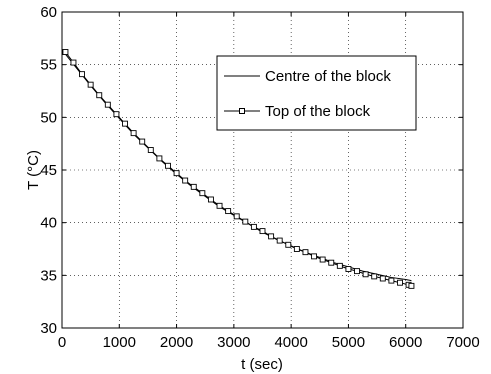 The width and height of the screenshot is (491, 374). What do you see at coordinates (48, 65) in the screenshot?
I see `y-tick-label: 55` at bounding box center [48, 65].